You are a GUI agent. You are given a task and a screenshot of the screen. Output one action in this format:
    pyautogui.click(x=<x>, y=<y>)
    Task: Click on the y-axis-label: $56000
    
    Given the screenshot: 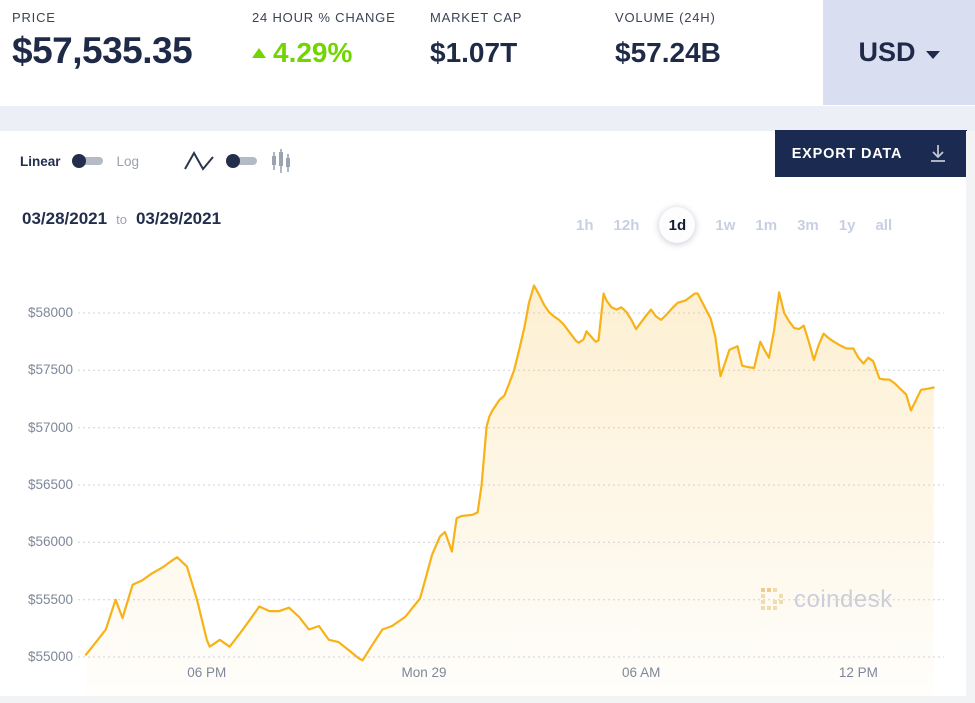 What is the action you would take?
    pyautogui.click(x=50, y=542)
    